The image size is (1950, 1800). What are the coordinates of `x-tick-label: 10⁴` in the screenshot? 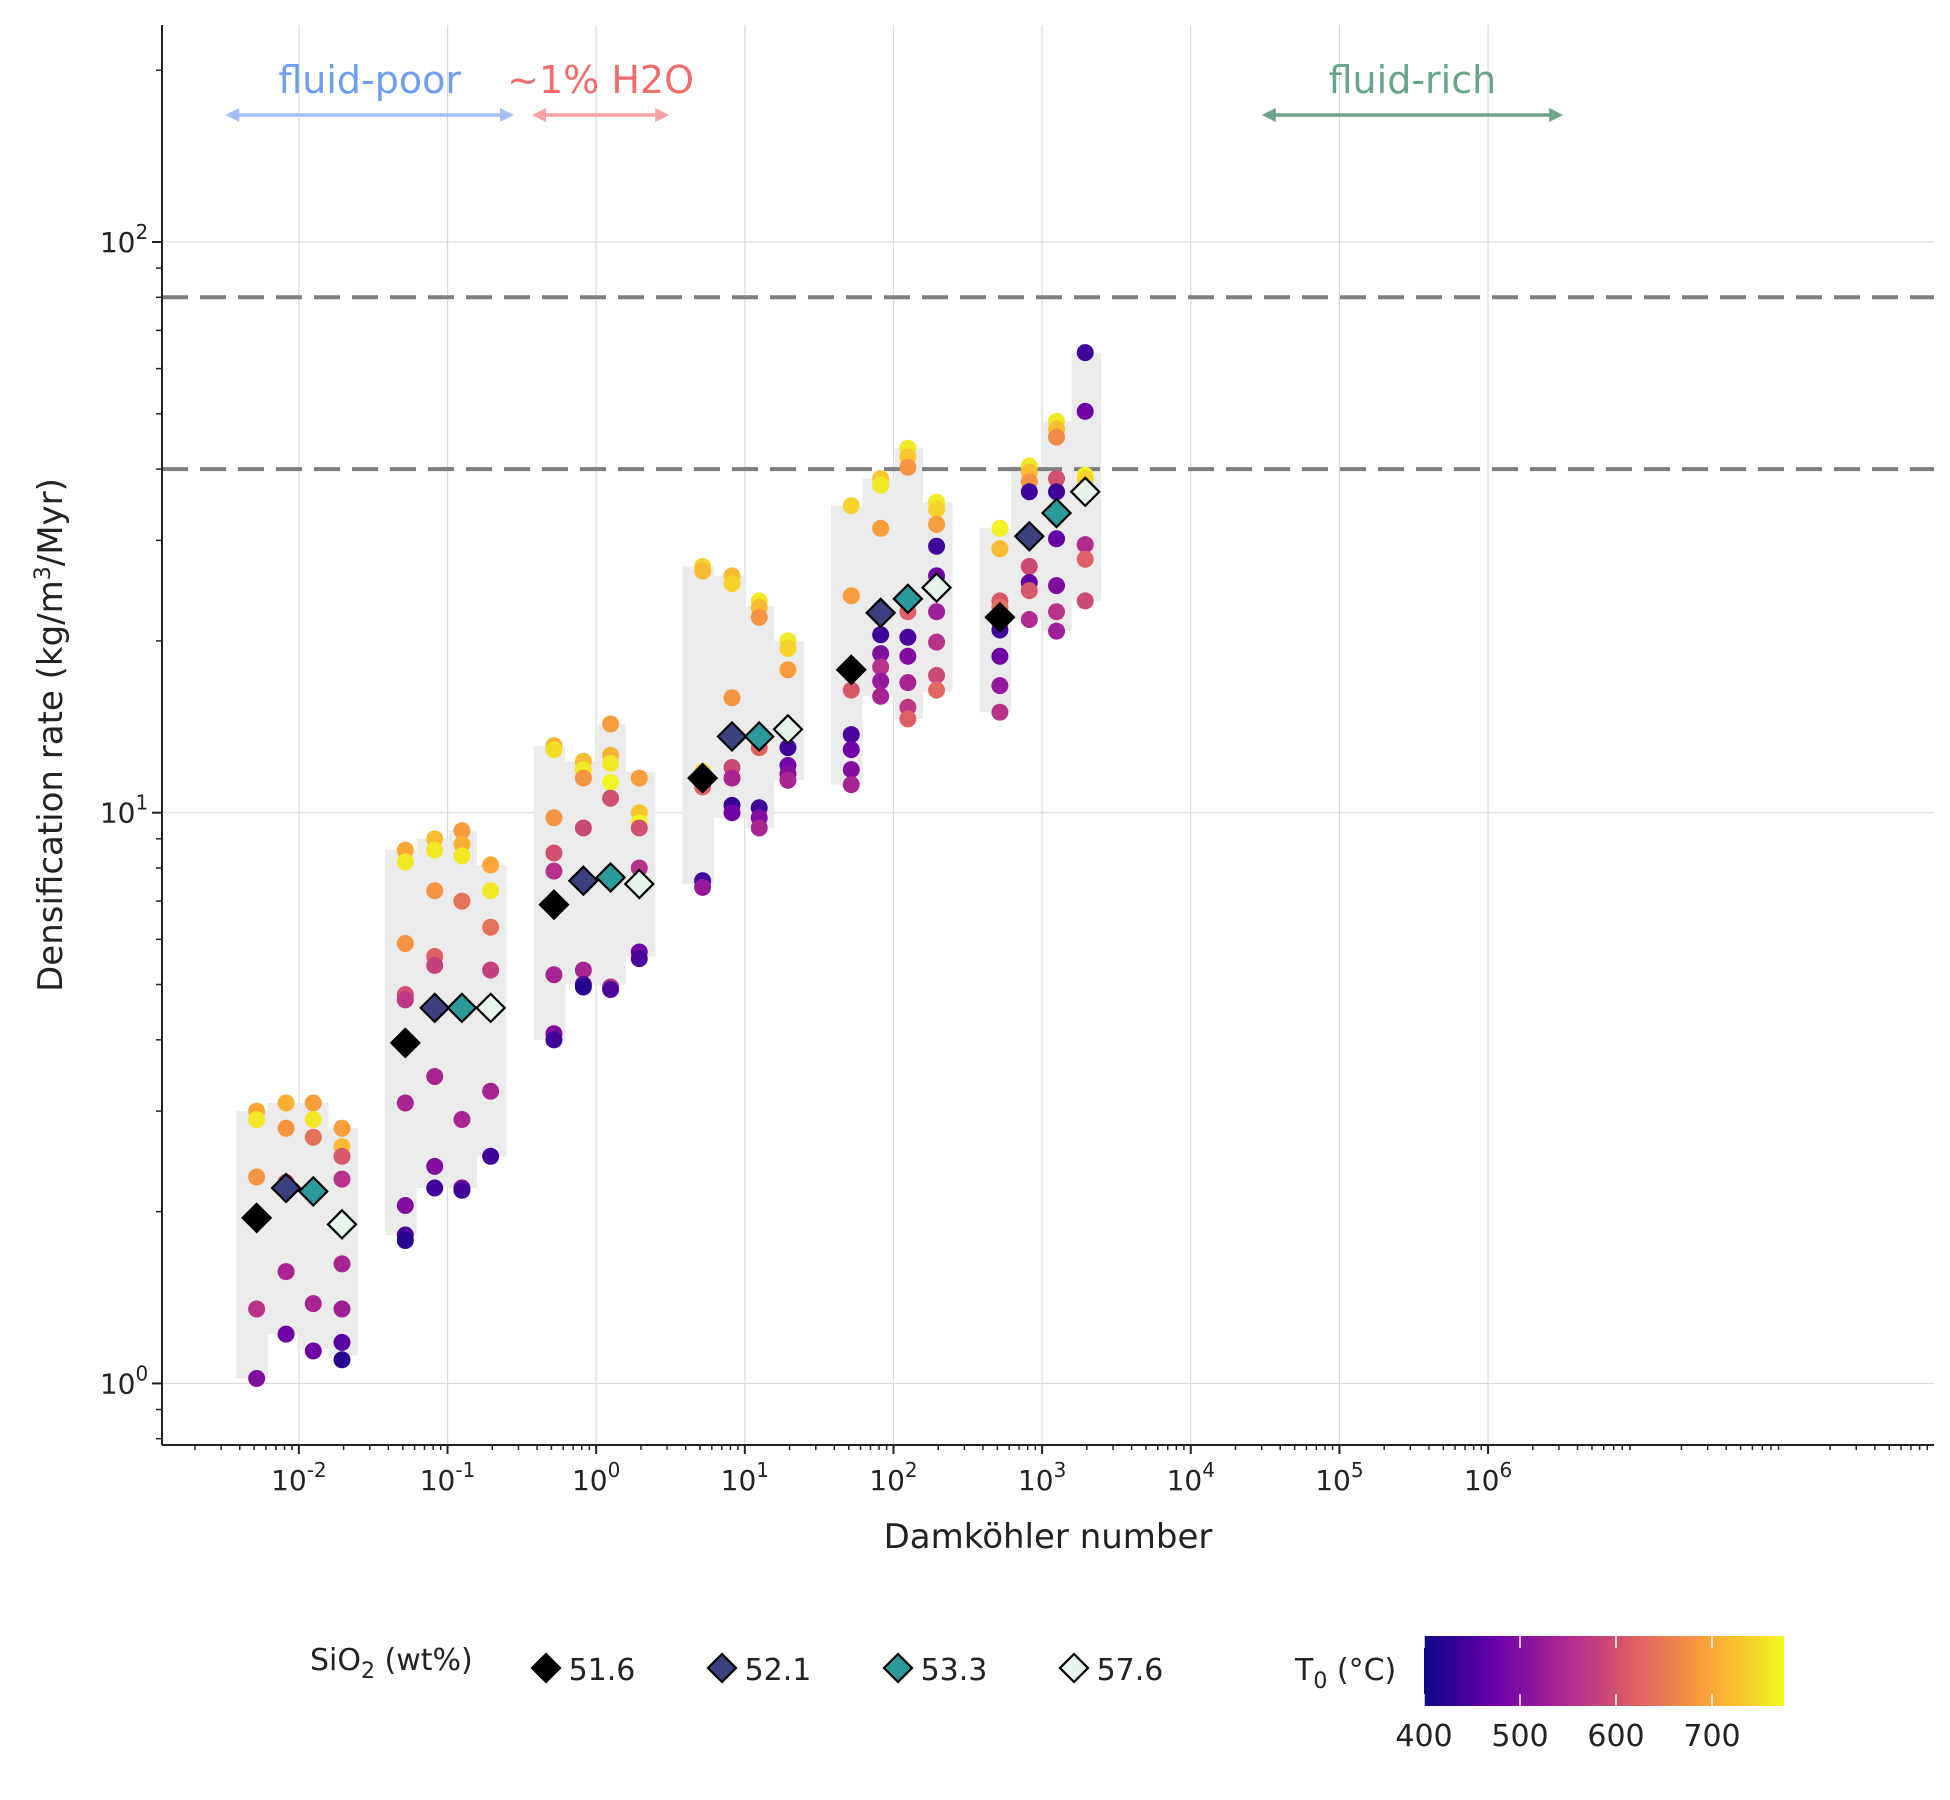 It's located at (1191, 1477).